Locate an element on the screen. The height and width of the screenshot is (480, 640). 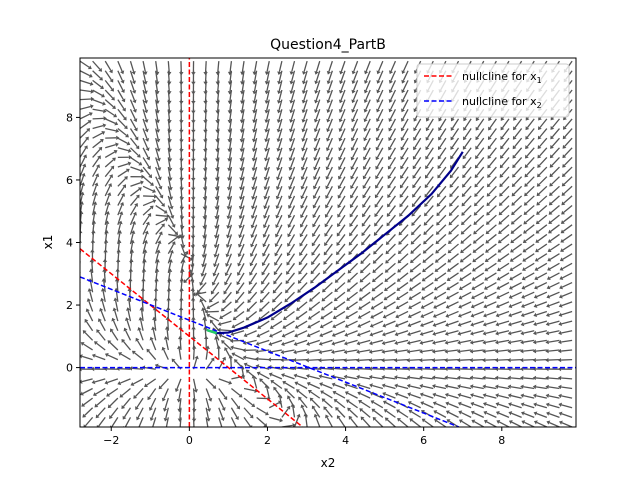
legend-sub-x2: 2 is located at coordinates (539, 105).